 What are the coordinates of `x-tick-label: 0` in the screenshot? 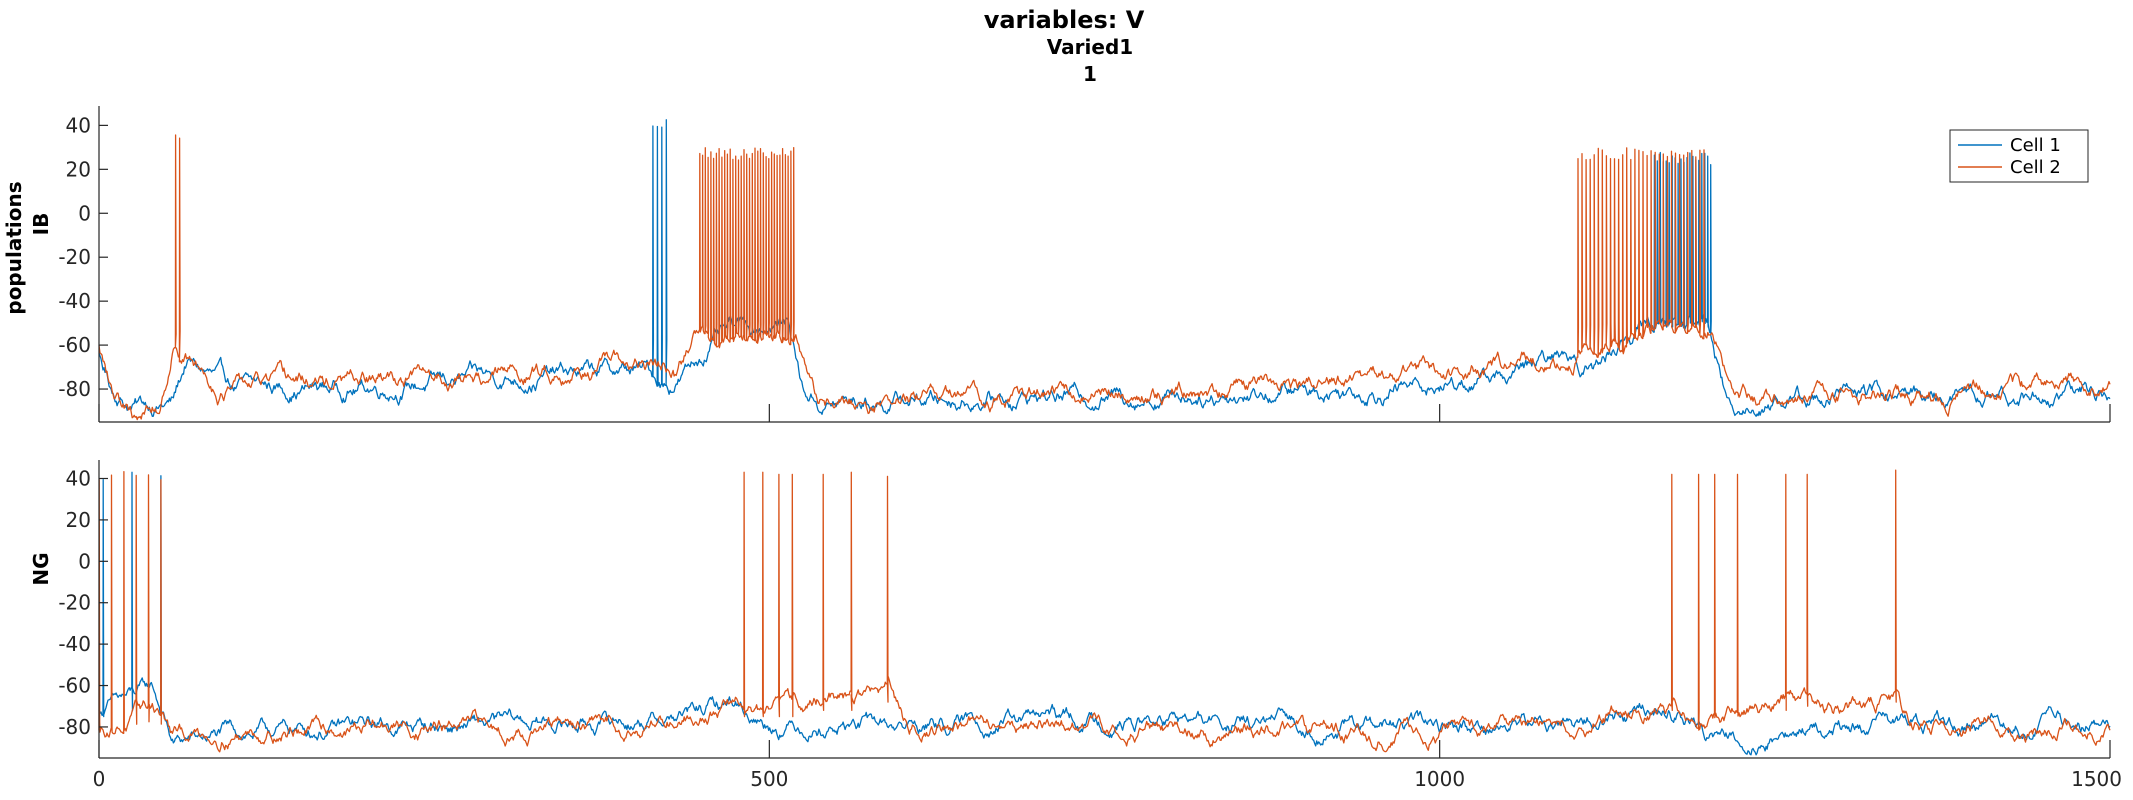 It's located at (99, 779).